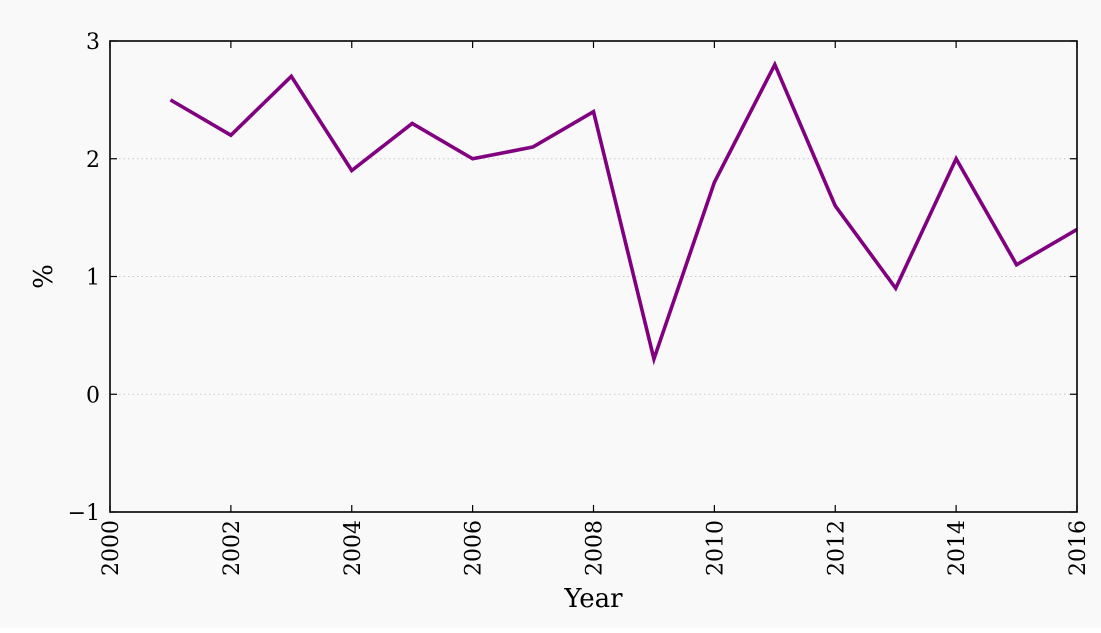 The width and height of the screenshot is (1101, 633). What do you see at coordinates (93, 278) in the screenshot?
I see `y-tick-label: 1` at bounding box center [93, 278].